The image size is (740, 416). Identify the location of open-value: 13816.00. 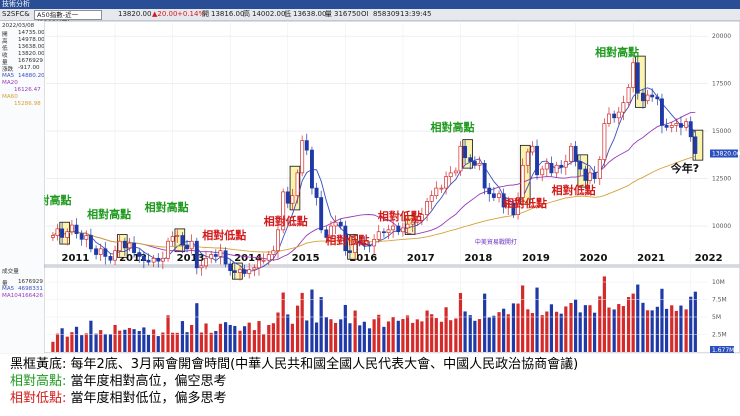
(228, 14).